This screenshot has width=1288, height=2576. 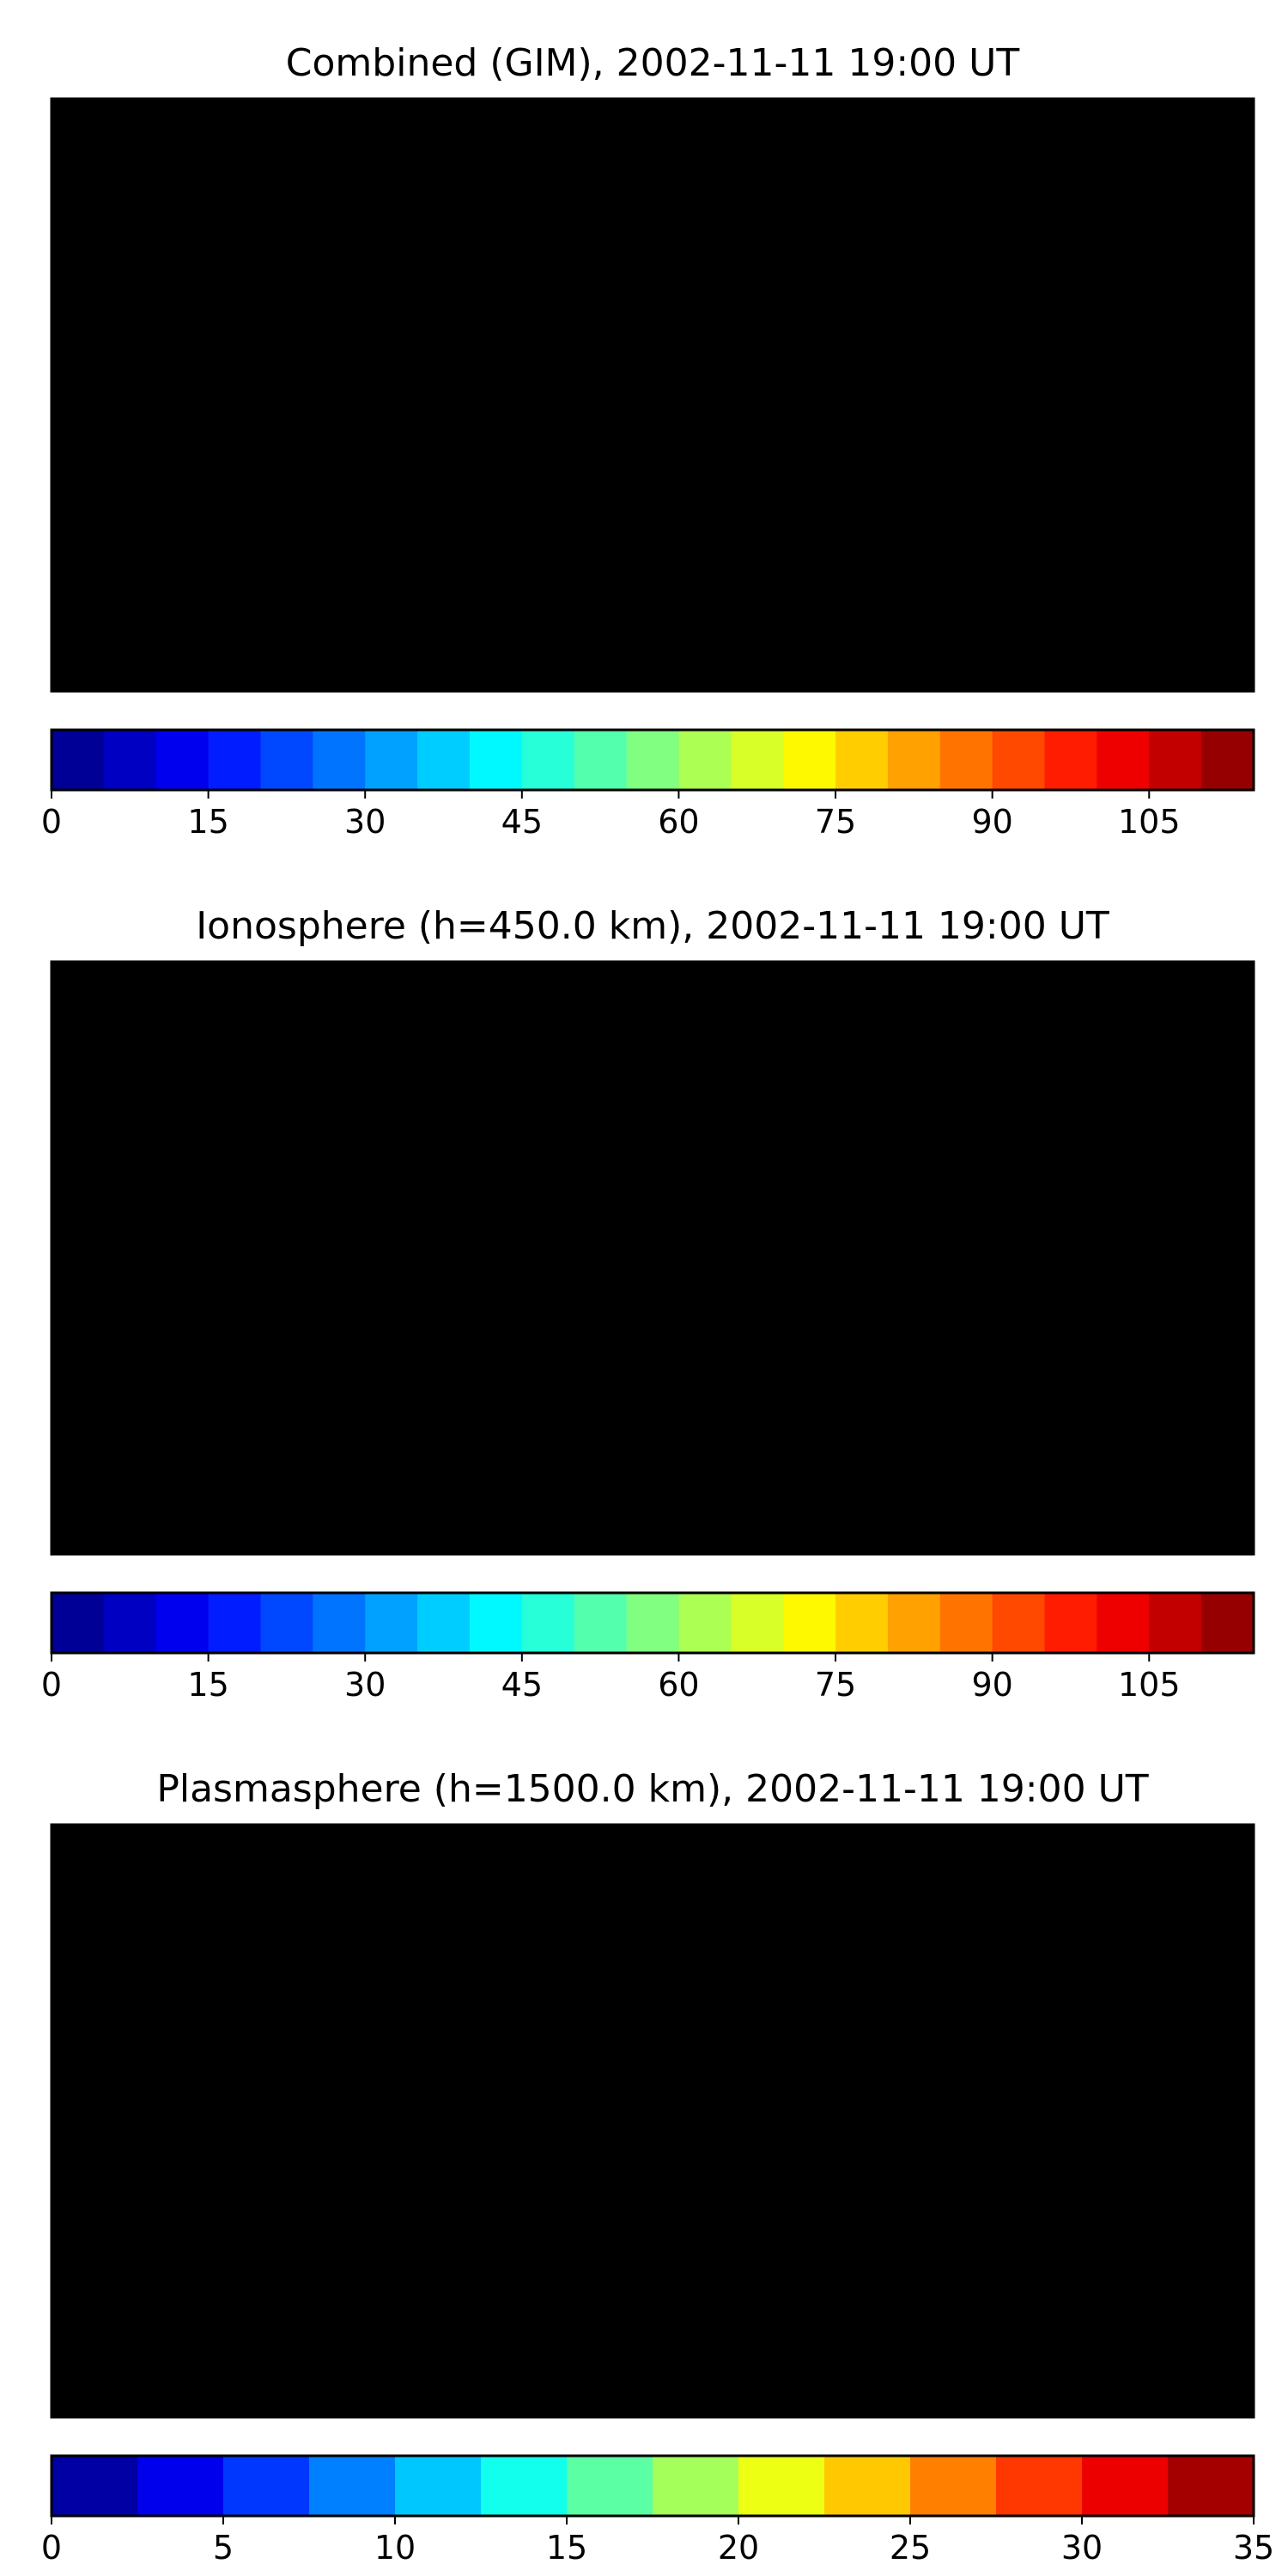 I want to click on colorbar-cells-plasmasphere, so click(x=653, y=2486).